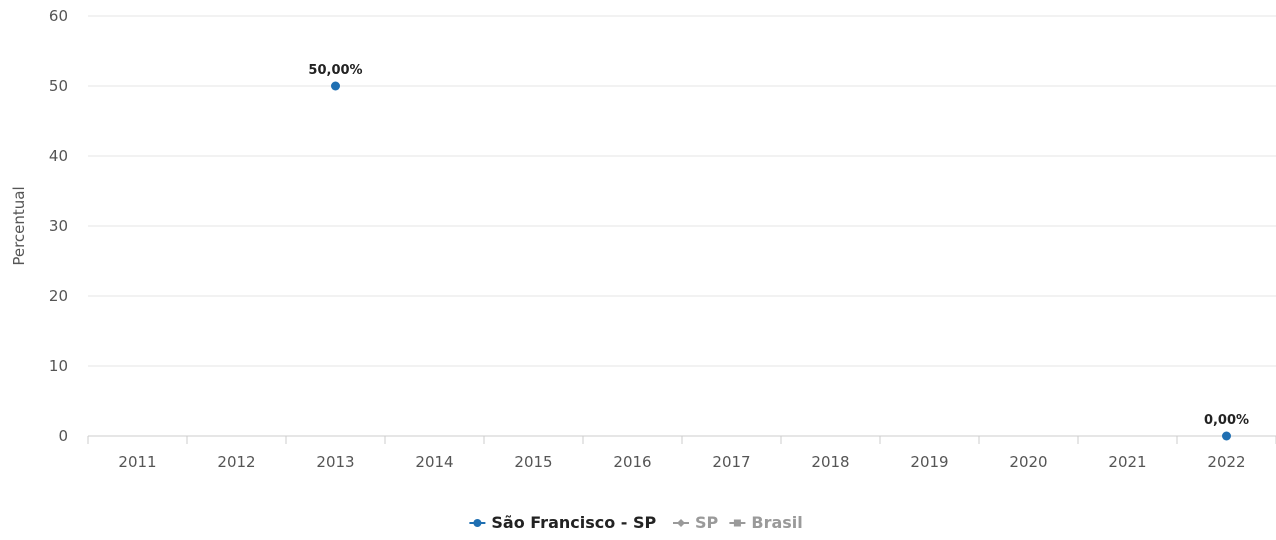  What do you see at coordinates (58, 366) in the screenshot?
I see `y-tick-label: 10` at bounding box center [58, 366].